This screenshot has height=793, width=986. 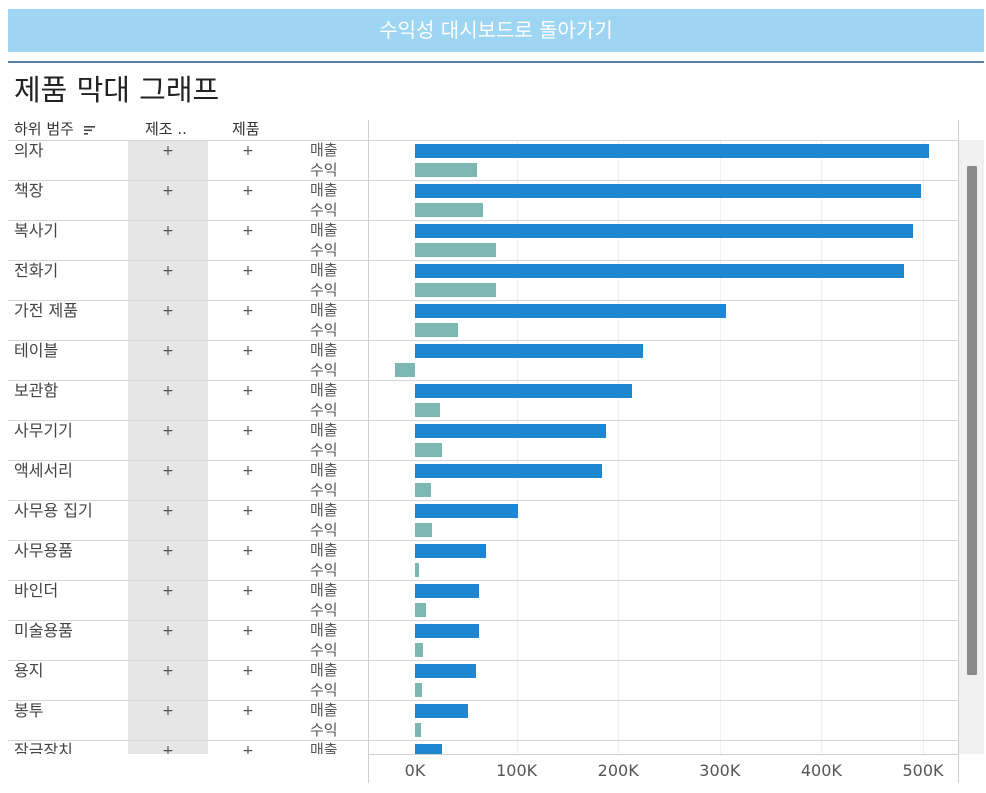 I want to click on back-to-profitability-dashboard-button: 수익성 대시보드로 돌아가기, so click(x=496, y=30).